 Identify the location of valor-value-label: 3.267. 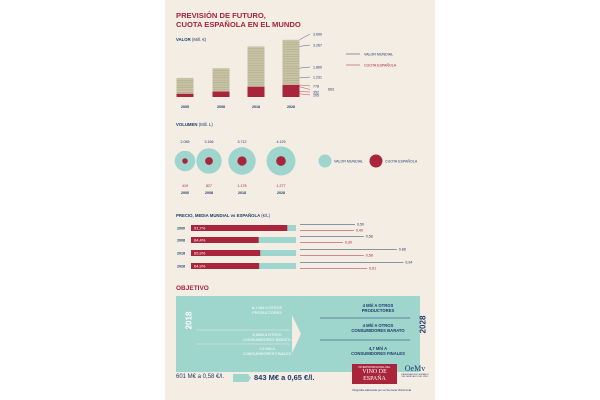
(317, 46).